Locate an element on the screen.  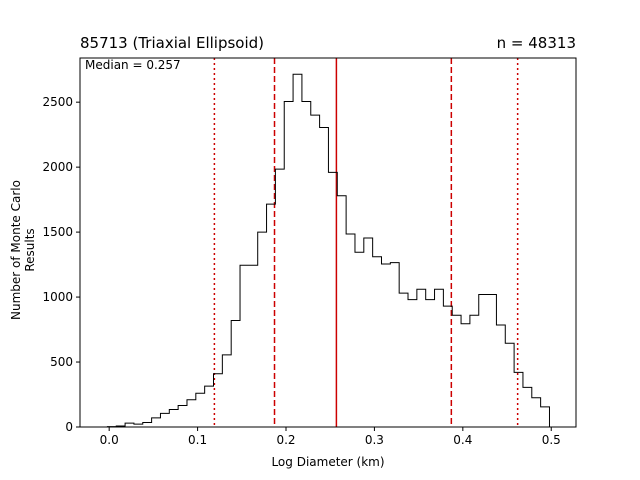
x-tick-label: 0.5 is located at coordinates (551, 440).